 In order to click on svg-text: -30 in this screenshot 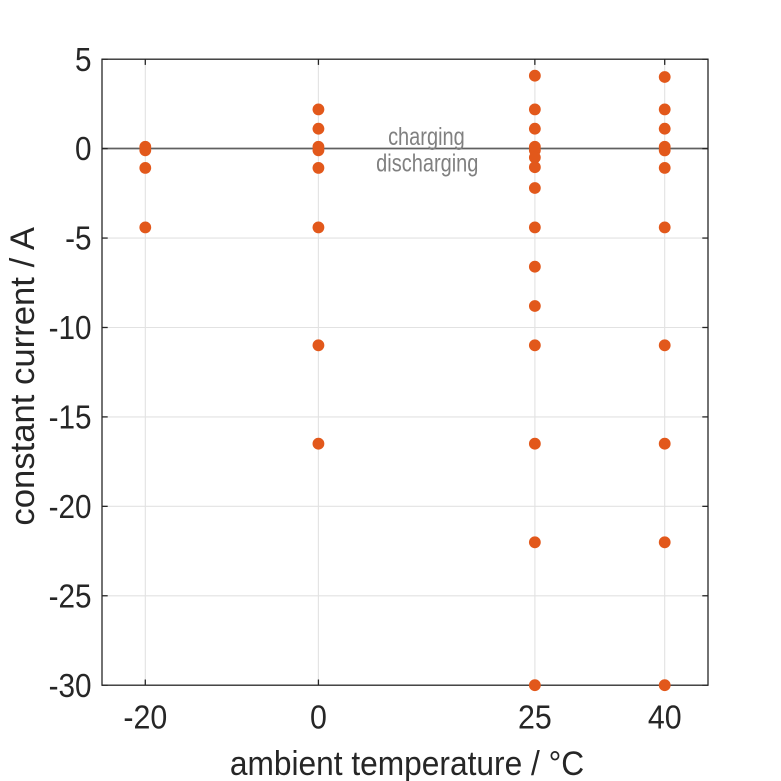, I will do `click(70, 685)`.